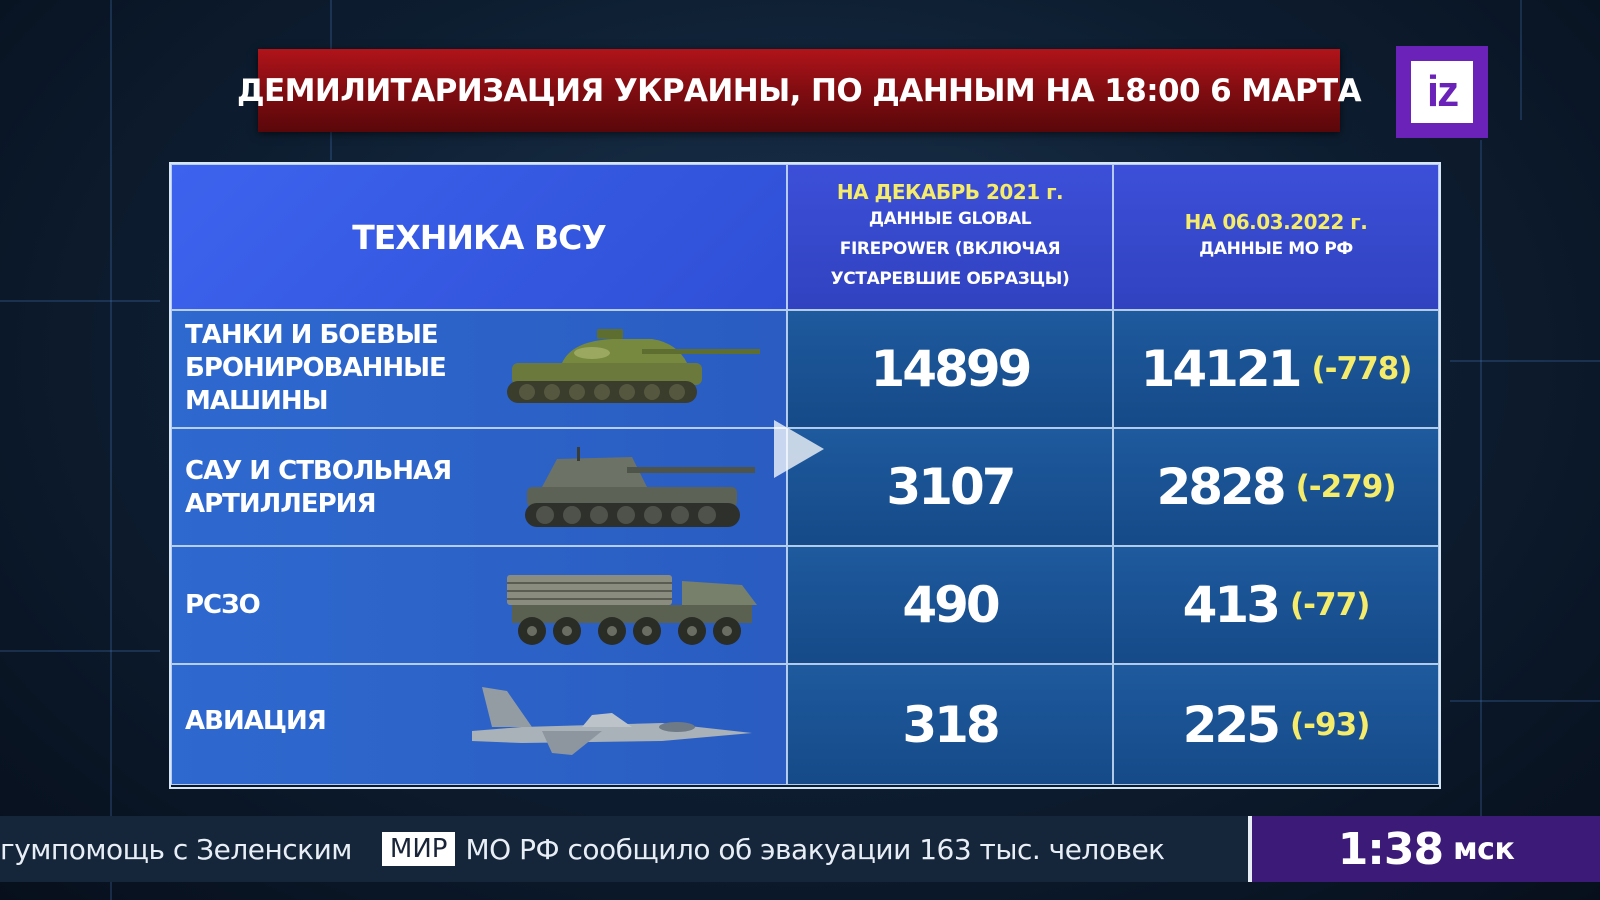 The width and height of the screenshot is (1600, 900). I want to click on iz-logo: iz, so click(1442, 92).